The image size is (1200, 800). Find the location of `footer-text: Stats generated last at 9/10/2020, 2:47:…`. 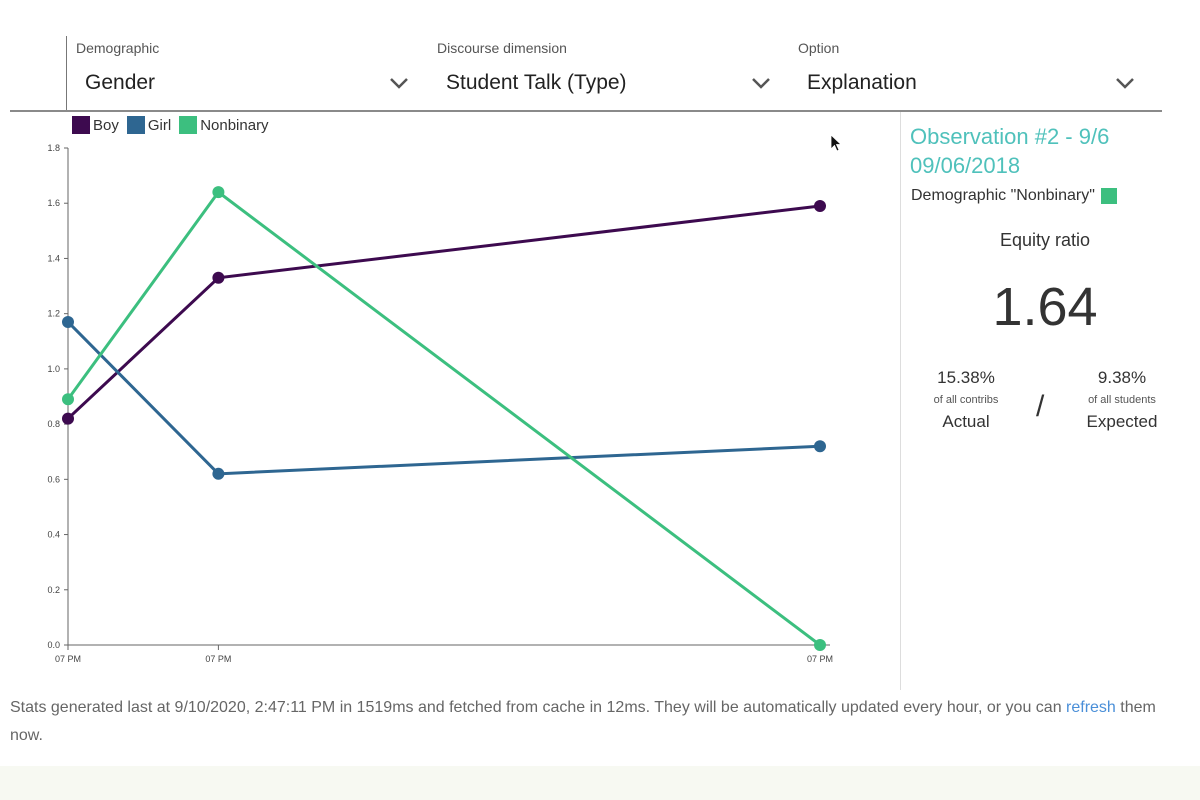

footer-text: Stats generated last at 9/10/2020, 2:47:… is located at coordinates (538, 707).